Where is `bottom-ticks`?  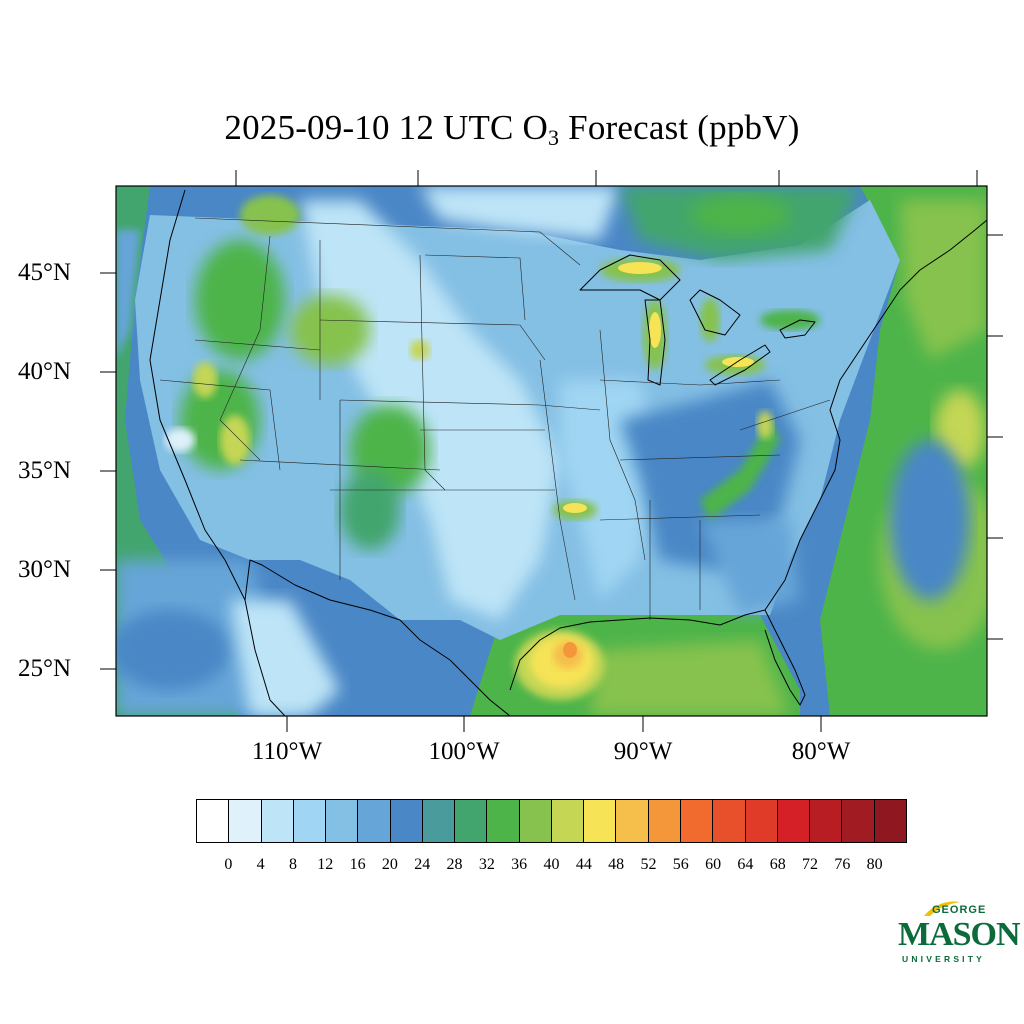
bottom-ticks is located at coordinates (554, 724).